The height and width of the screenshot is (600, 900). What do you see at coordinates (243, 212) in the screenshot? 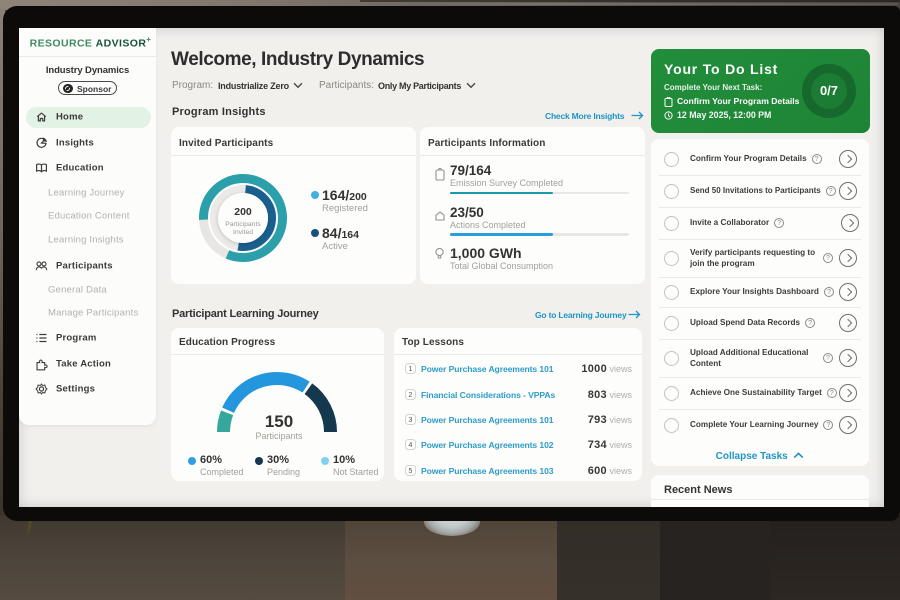
I see `svg-text: 200` at bounding box center [243, 212].